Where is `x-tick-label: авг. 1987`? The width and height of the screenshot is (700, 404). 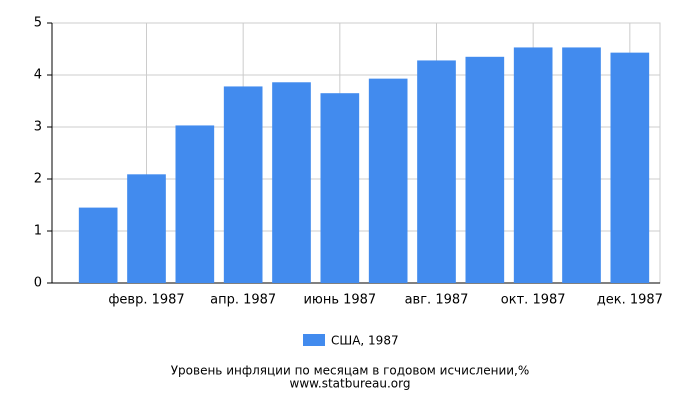 x-tick-label: авг. 1987 is located at coordinates (437, 300).